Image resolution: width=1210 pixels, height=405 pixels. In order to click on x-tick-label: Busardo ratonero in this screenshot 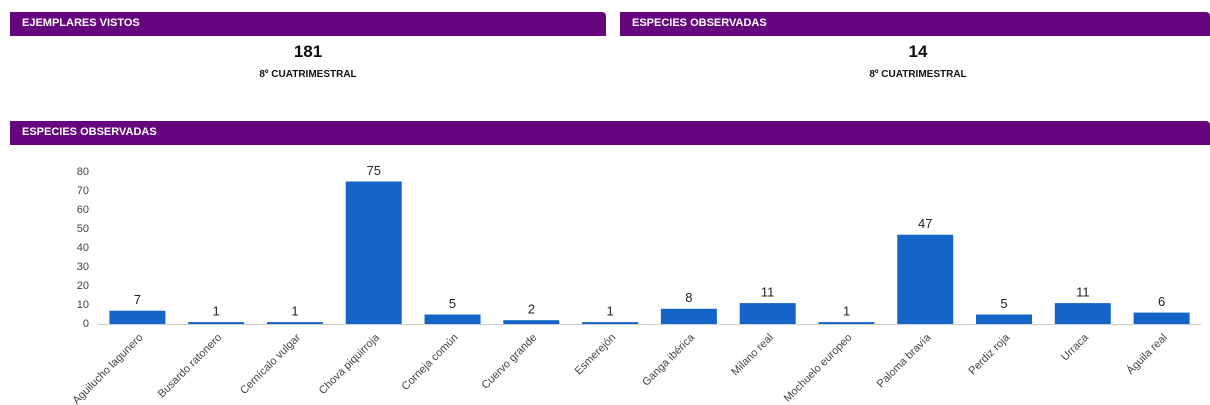, I will do `click(190, 366)`.